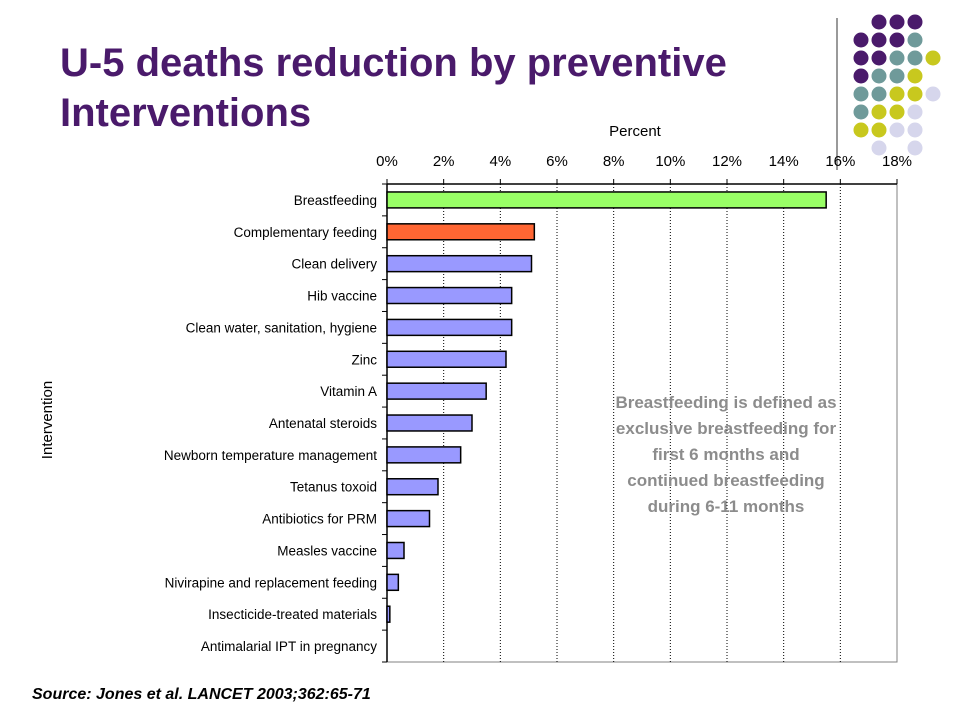  What do you see at coordinates (670, 161) in the screenshot?
I see `x-tick-label: 10%` at bounding box center [670, 161].